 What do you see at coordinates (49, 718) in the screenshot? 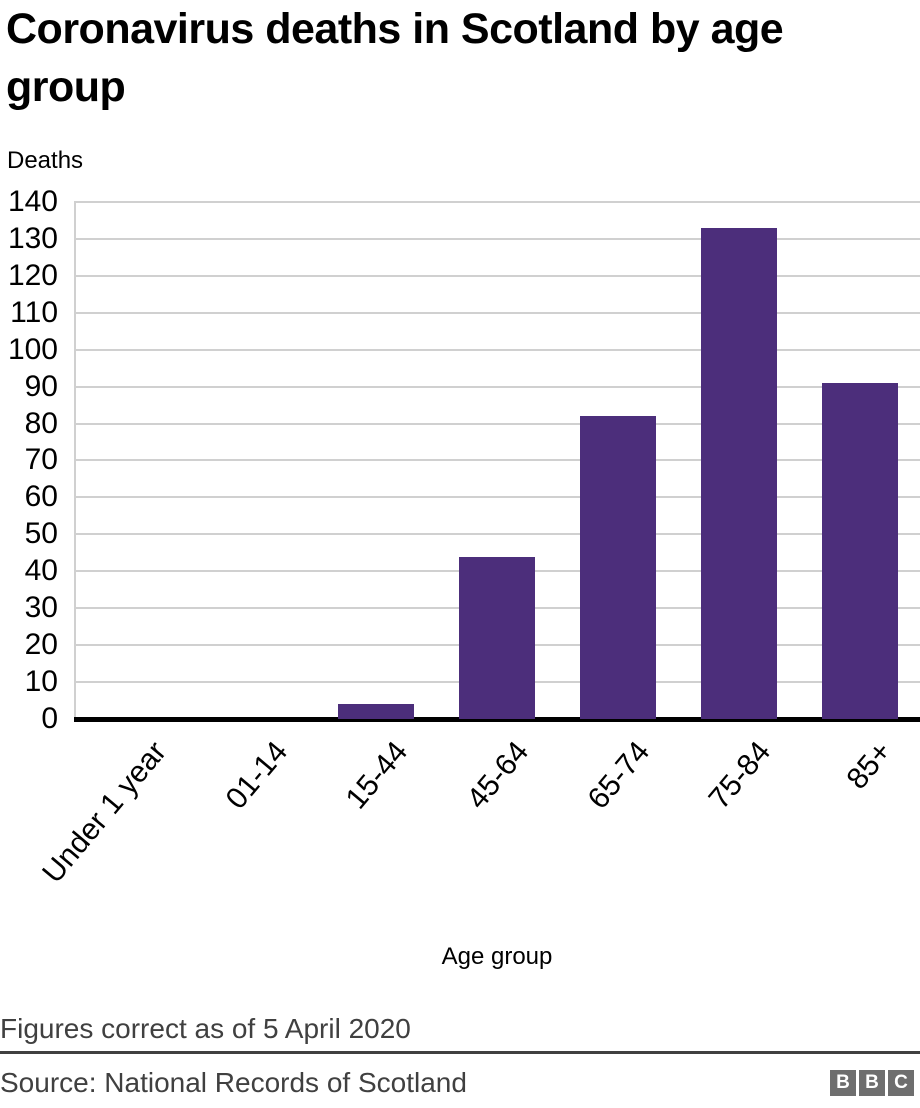
I see `y-tick-label-0: 0` at bounding box center [49, 718].